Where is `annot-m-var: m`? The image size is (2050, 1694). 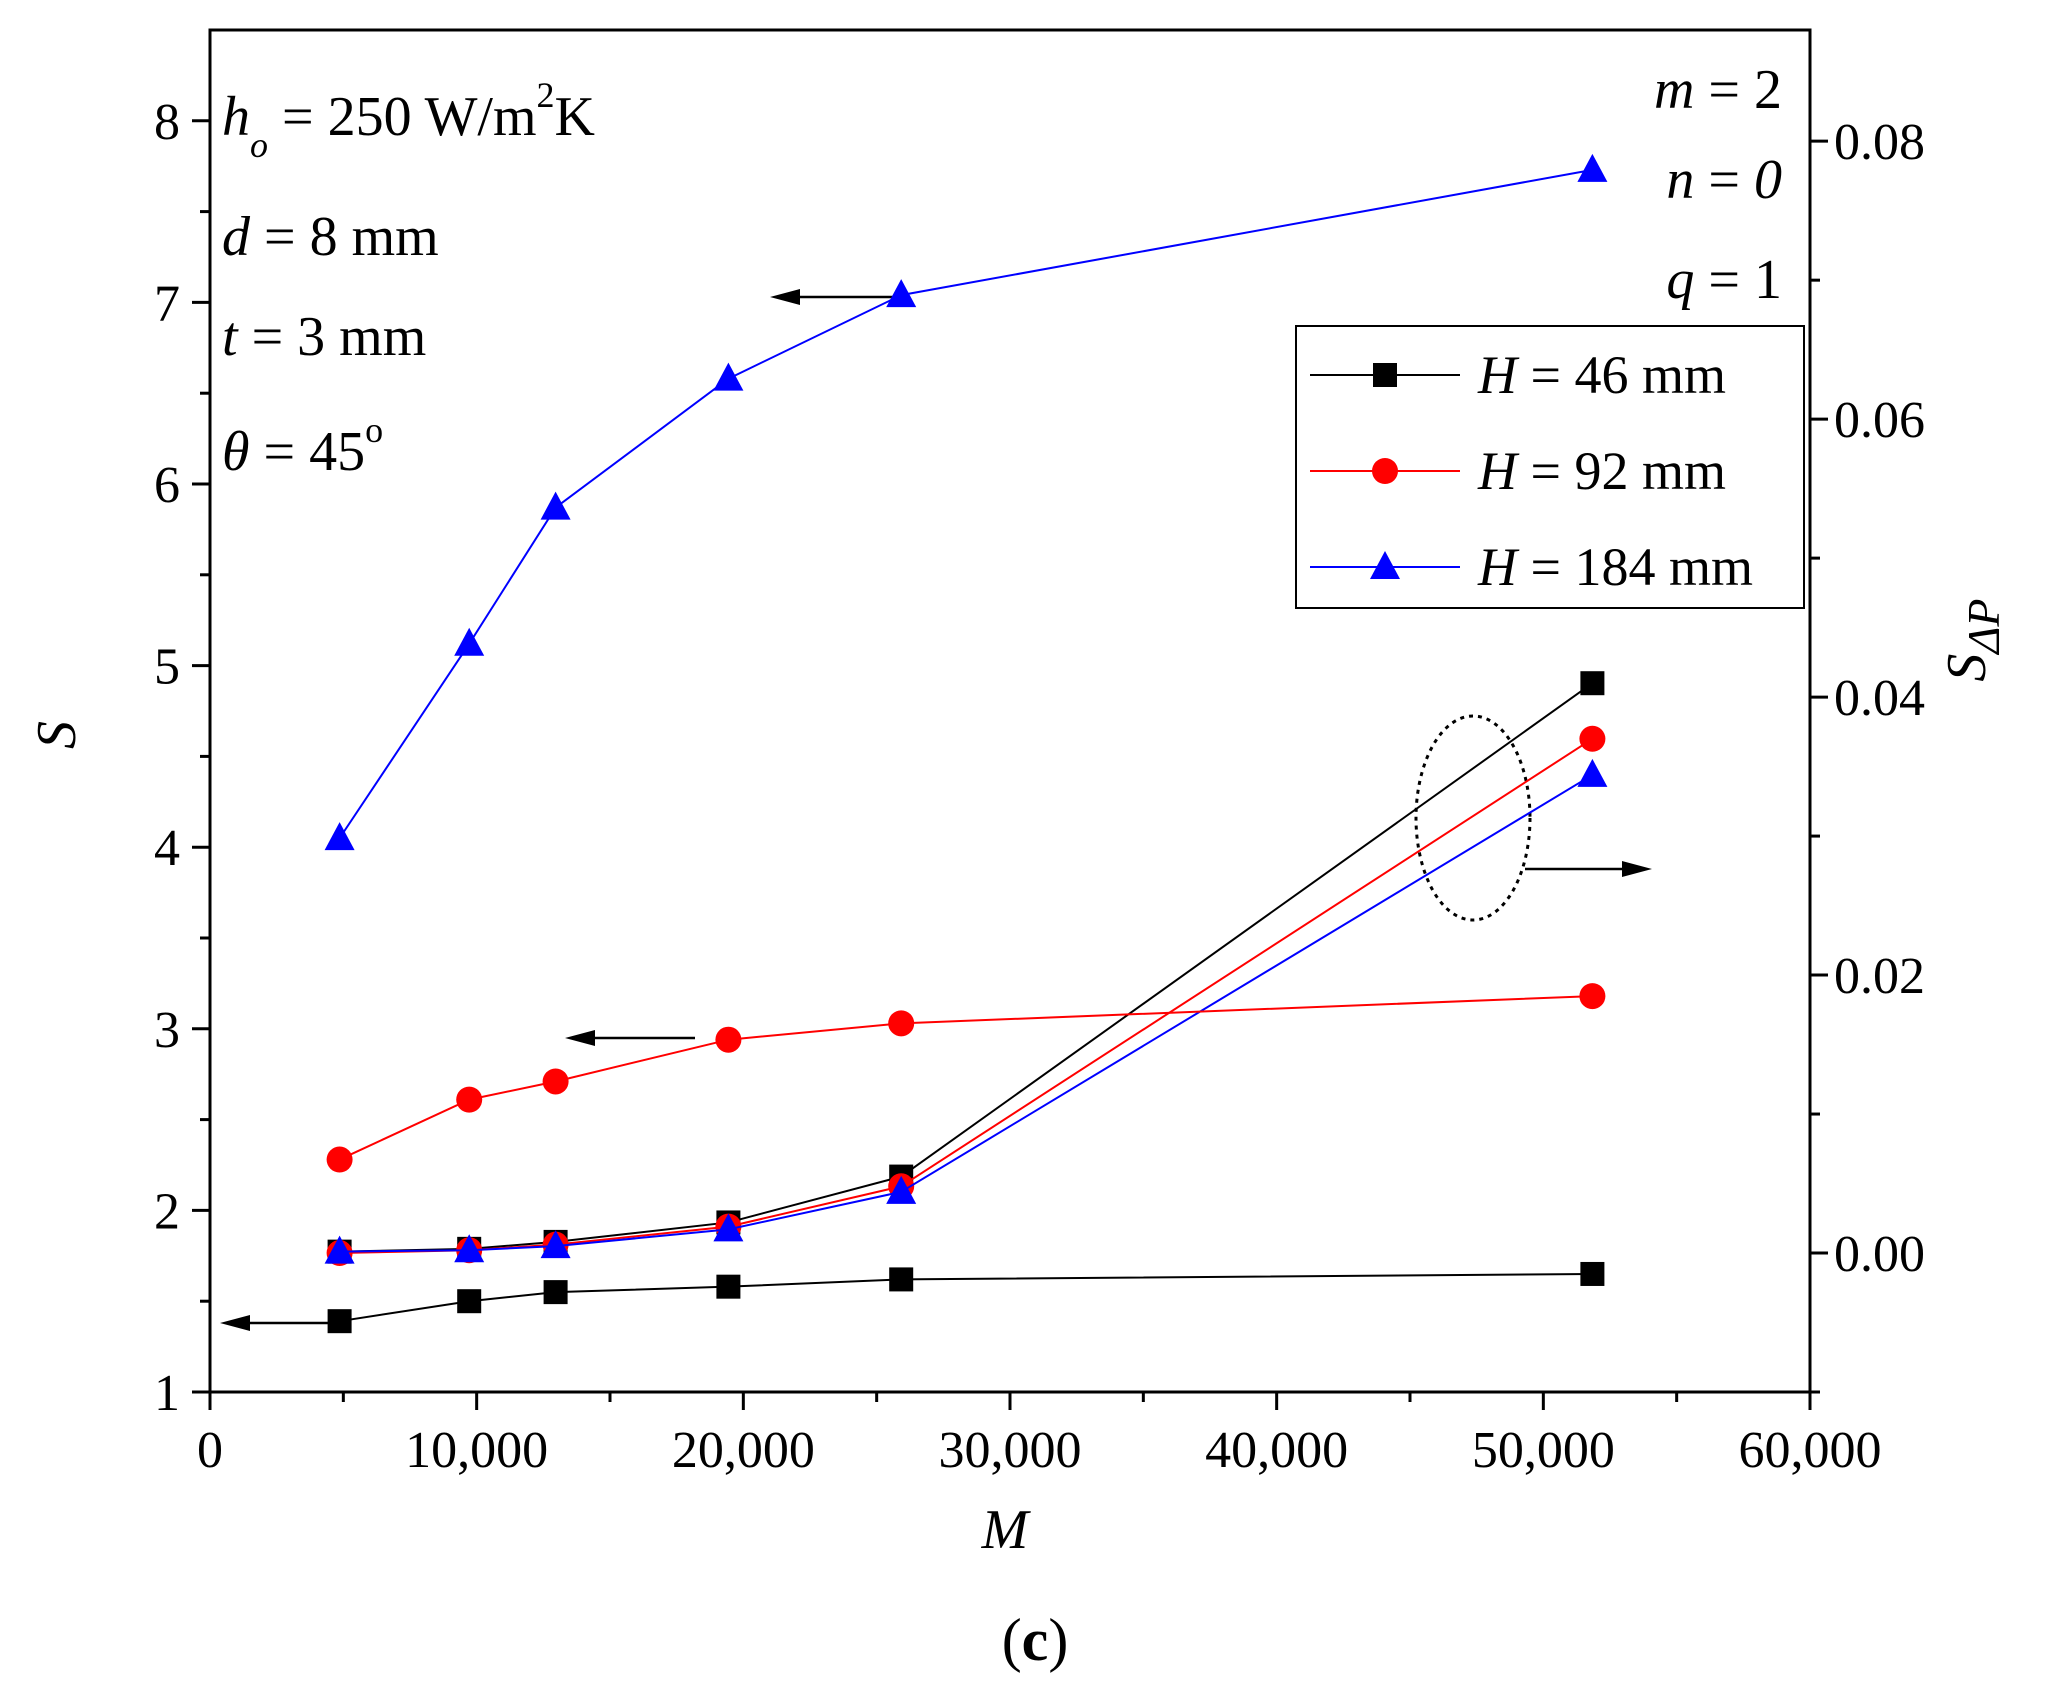
annot-m-var: m is located at coordinates (1674, 90).